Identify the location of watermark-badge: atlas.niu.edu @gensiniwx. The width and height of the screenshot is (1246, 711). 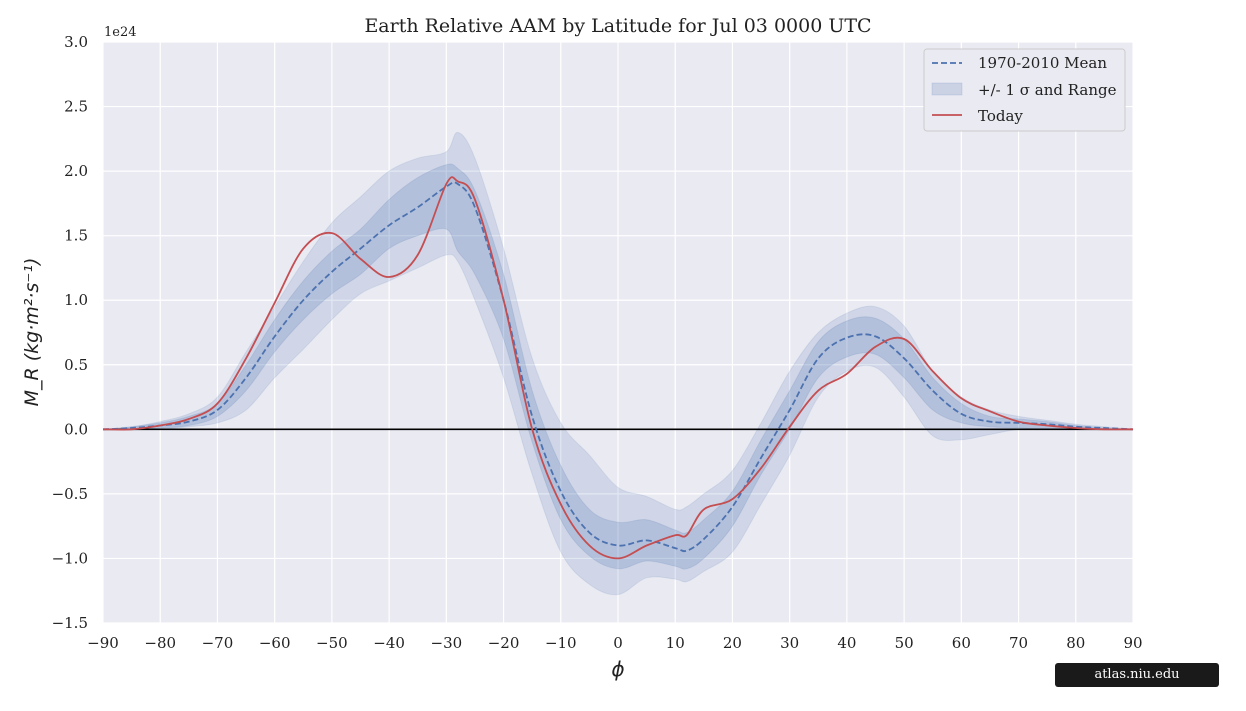
(1137, 684).